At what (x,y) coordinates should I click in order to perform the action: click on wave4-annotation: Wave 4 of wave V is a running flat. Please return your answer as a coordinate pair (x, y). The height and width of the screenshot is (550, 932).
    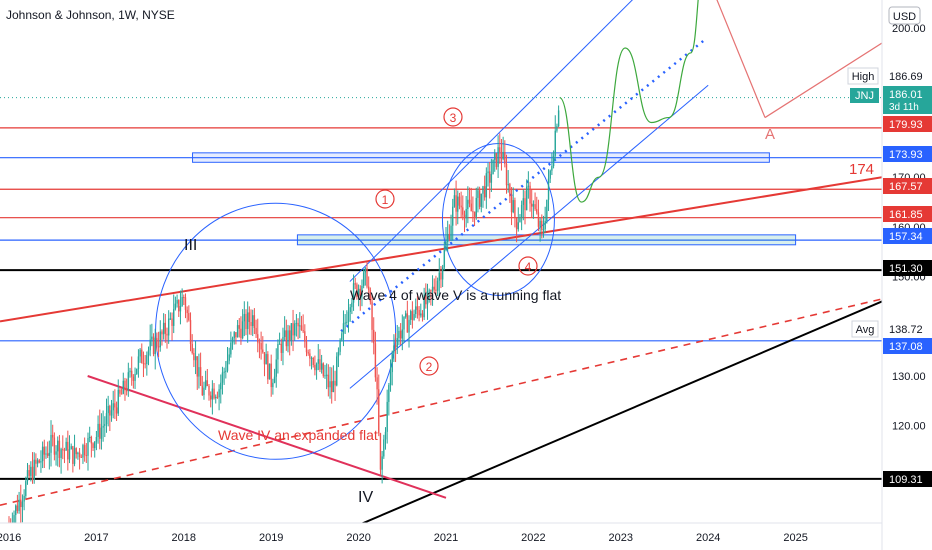
    Looking at the image, I should click on (455, 295).